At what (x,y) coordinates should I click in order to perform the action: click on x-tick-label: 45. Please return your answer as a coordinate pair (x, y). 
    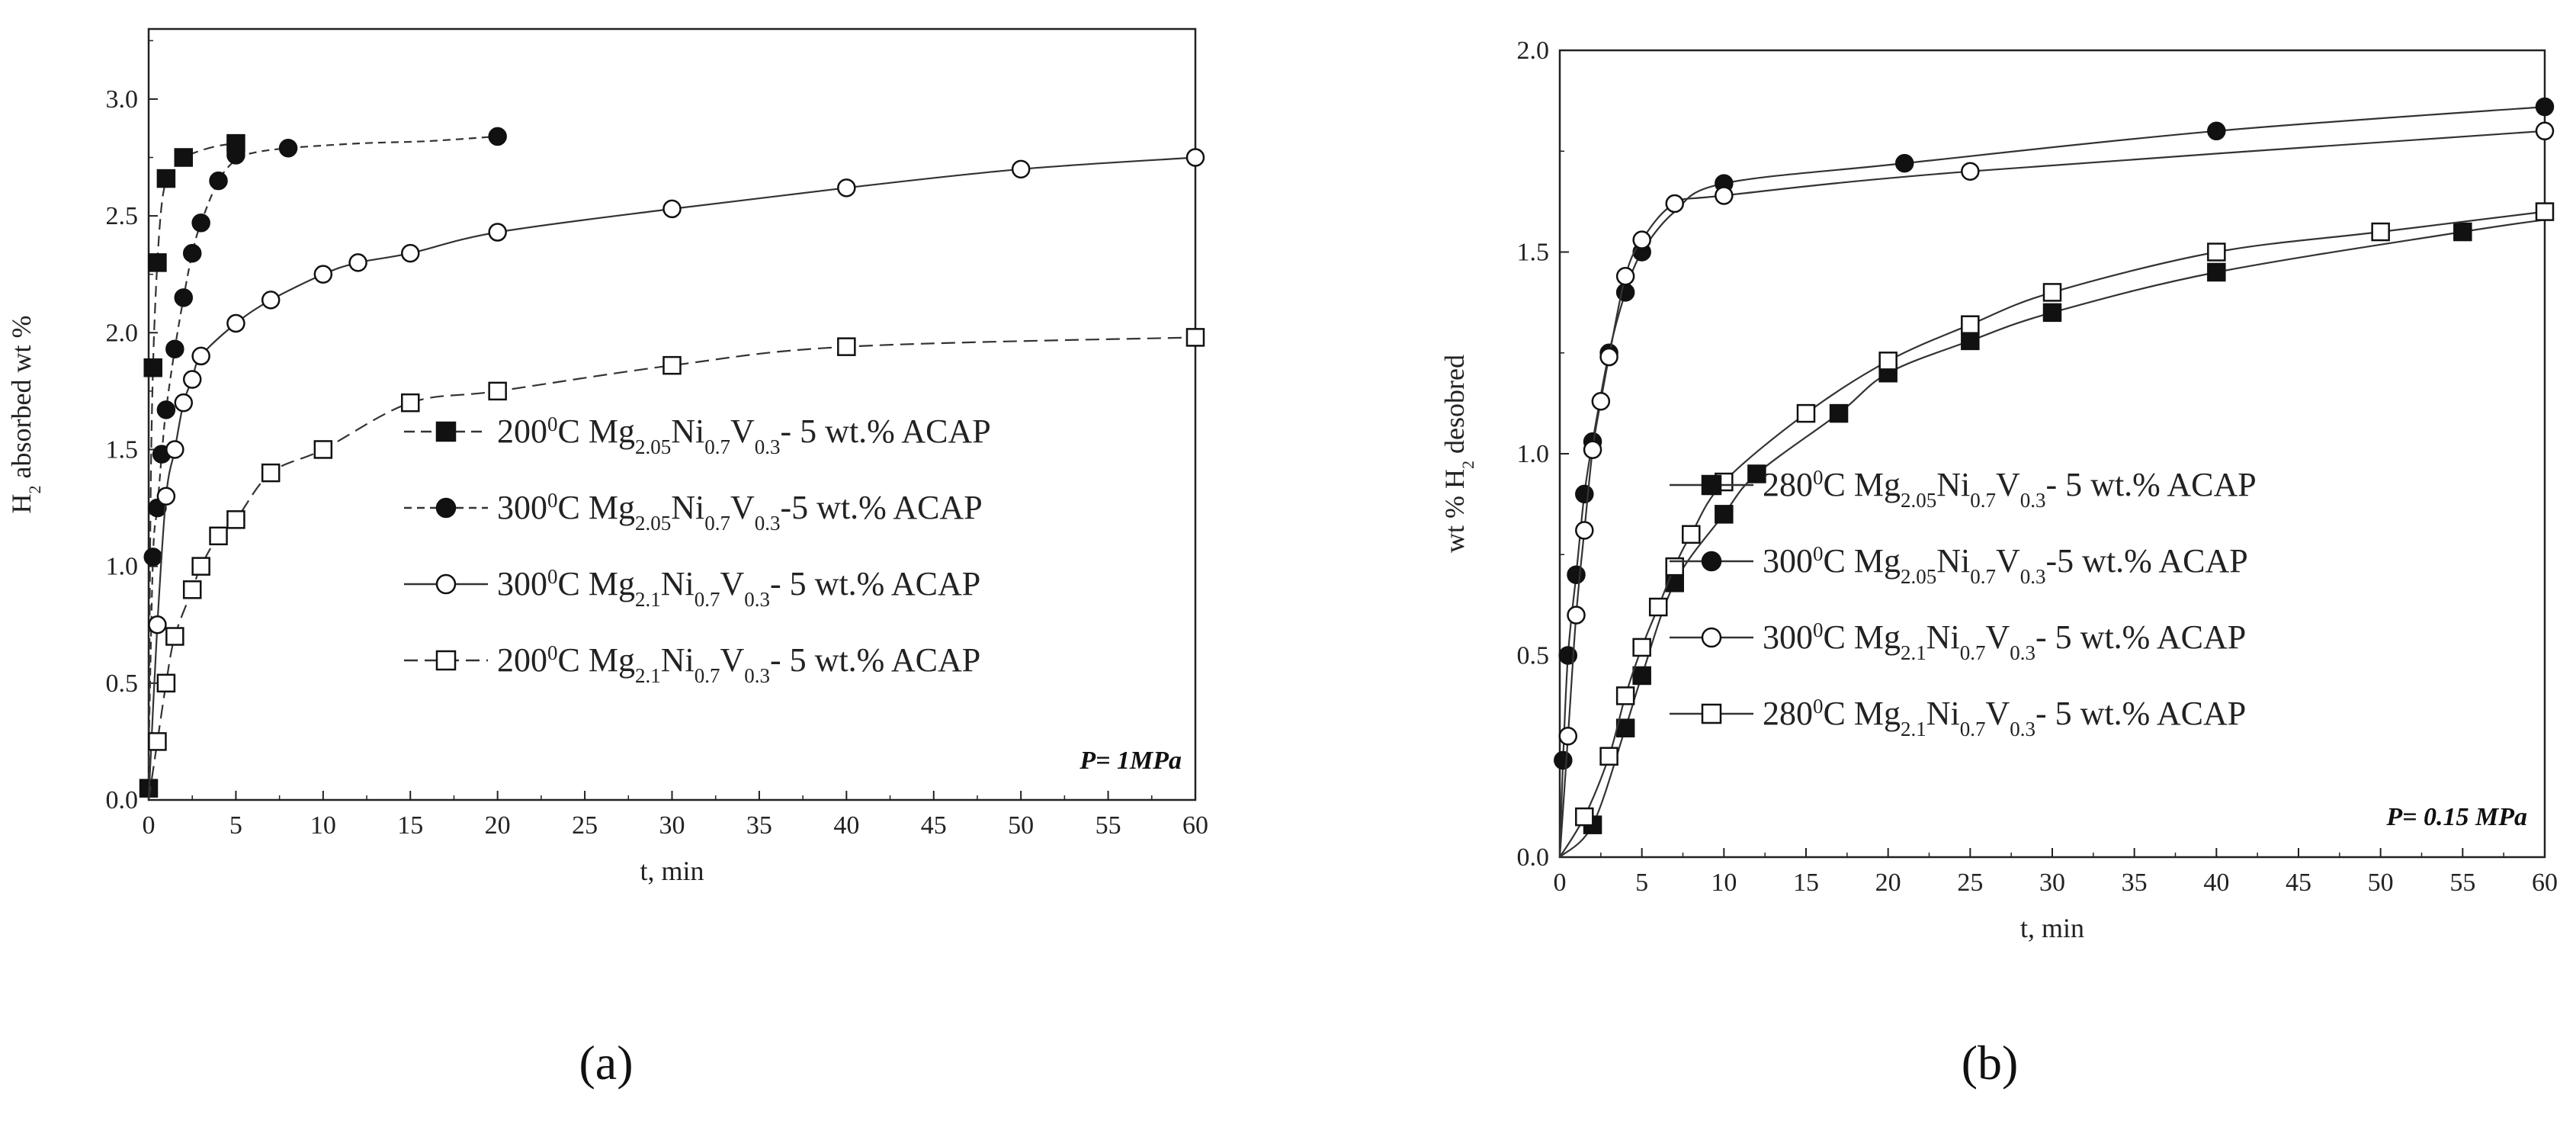
    Looking at the image, I should click on (934, 825).